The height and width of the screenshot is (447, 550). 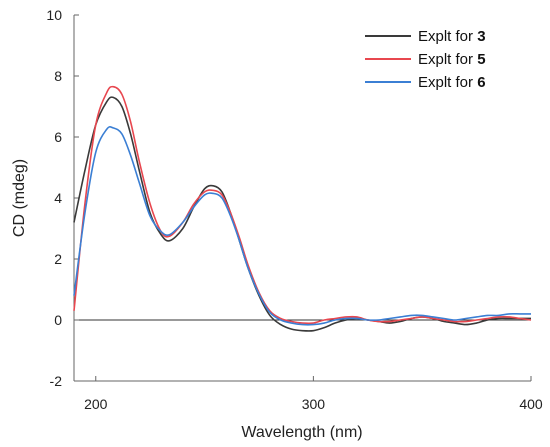 What do you see at coordinates (314, 404) in the screenshot?
I see `x-tick-label: 300` at bounding box center [314, 404].